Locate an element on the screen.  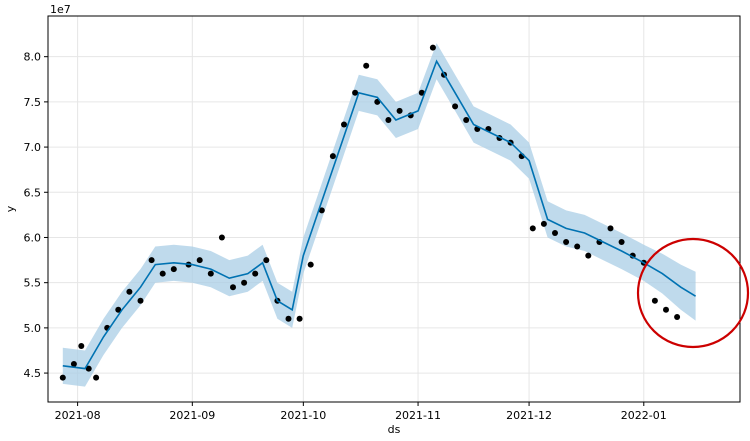
y-tick-label: 4.5 is located at coordinates (33, 373).